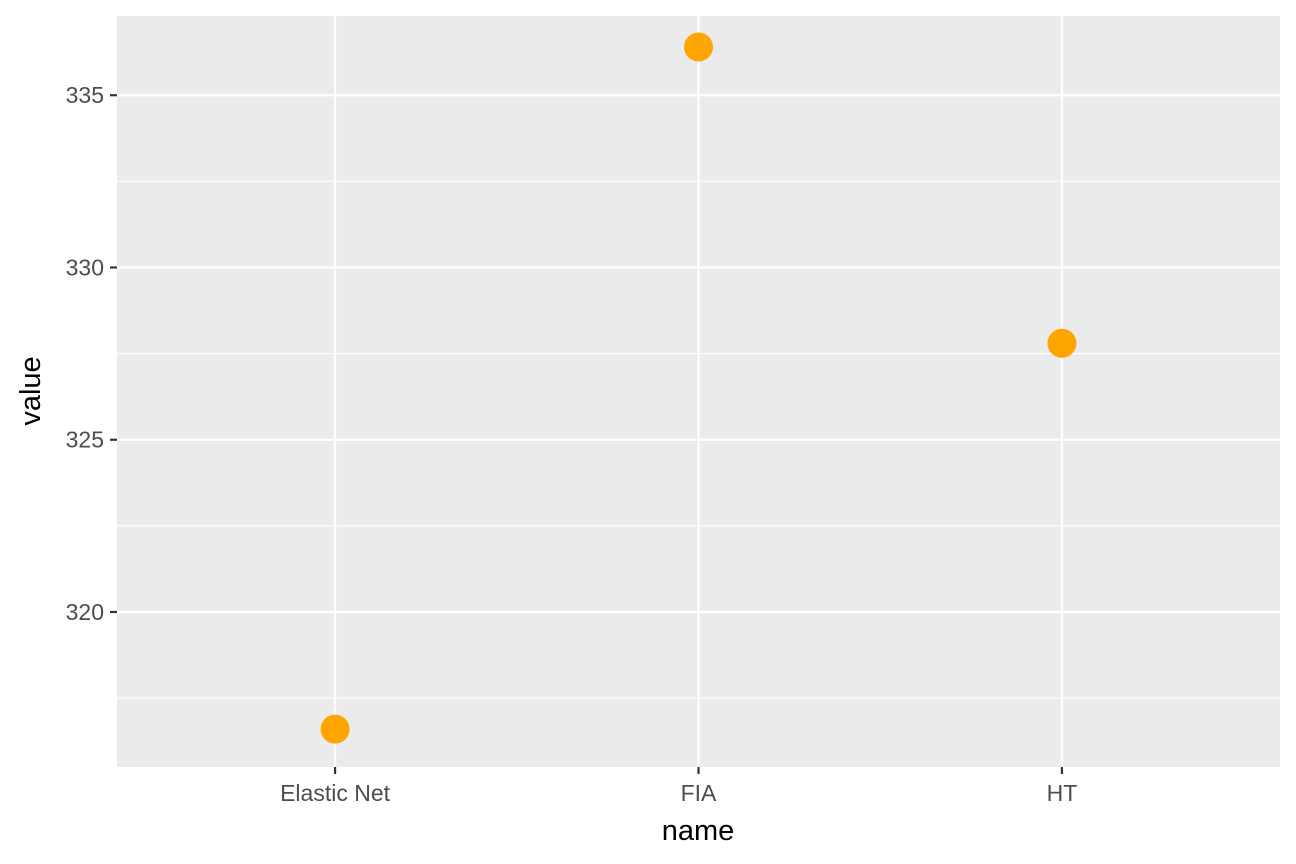  I want to click on x-tick-label: HT, so click(1062, 793).